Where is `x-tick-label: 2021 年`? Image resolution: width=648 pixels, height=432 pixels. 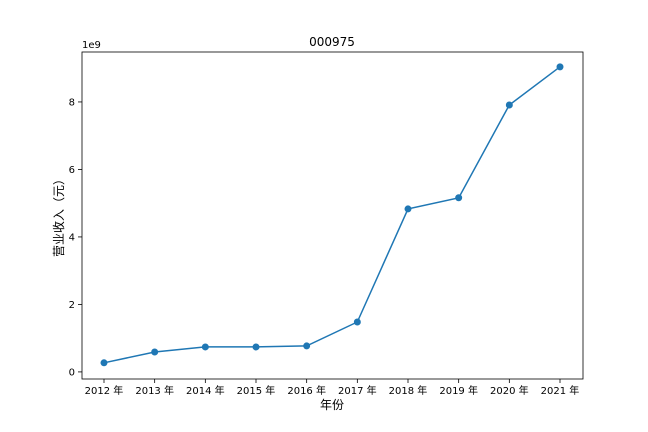
x-tick-label: 2021 年 is located at coordinates (560, 390).